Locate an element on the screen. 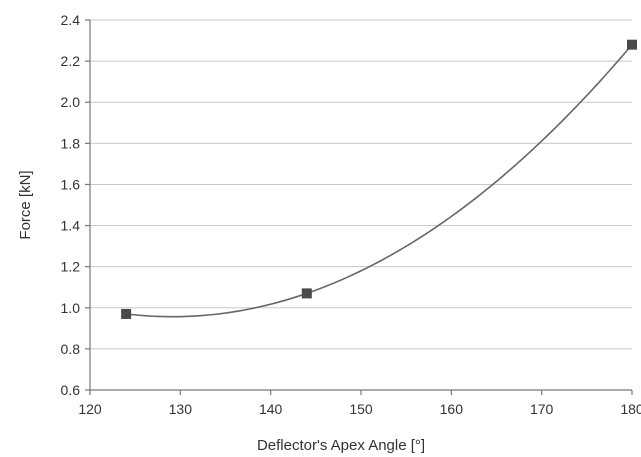  y-axis-title: Force [kN] is located at coordinates (25, 204).